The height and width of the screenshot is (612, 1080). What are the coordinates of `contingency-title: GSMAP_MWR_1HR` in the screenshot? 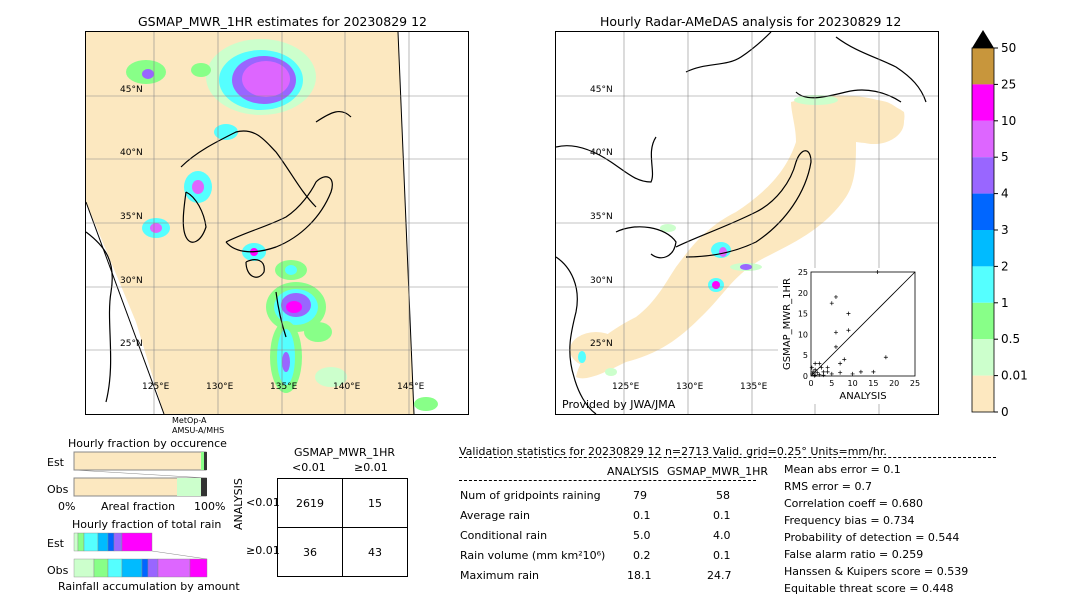 It's located at (345, 452).